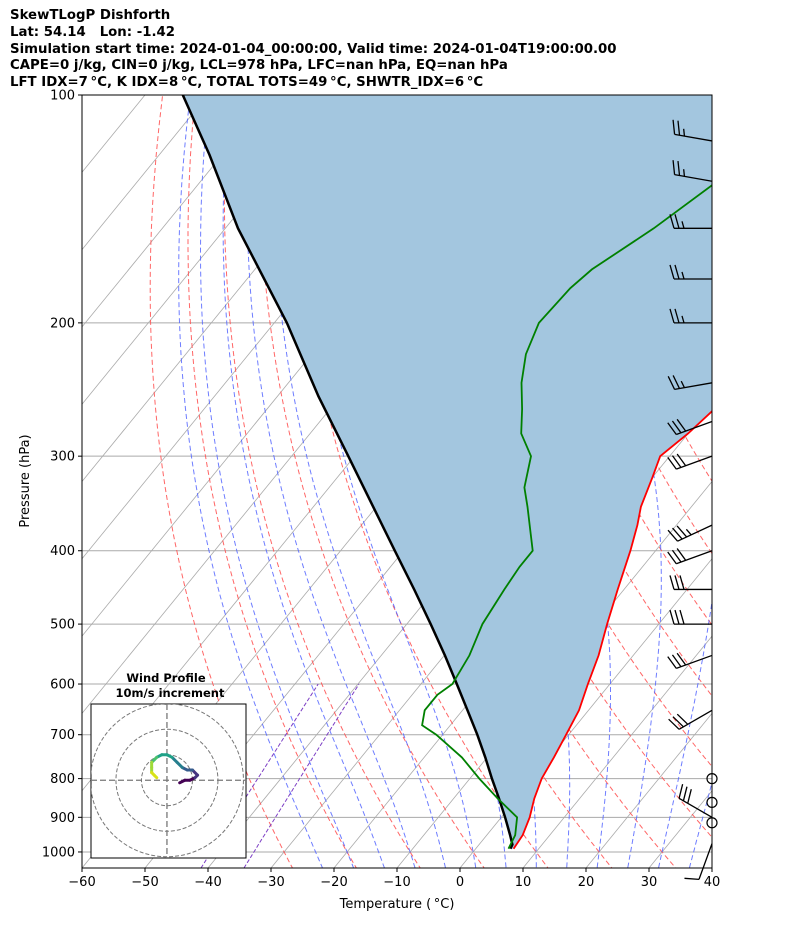  Describe the element at coordinates (144, 882) in the screenshot. I see `x-tick-label: −50` at that location.